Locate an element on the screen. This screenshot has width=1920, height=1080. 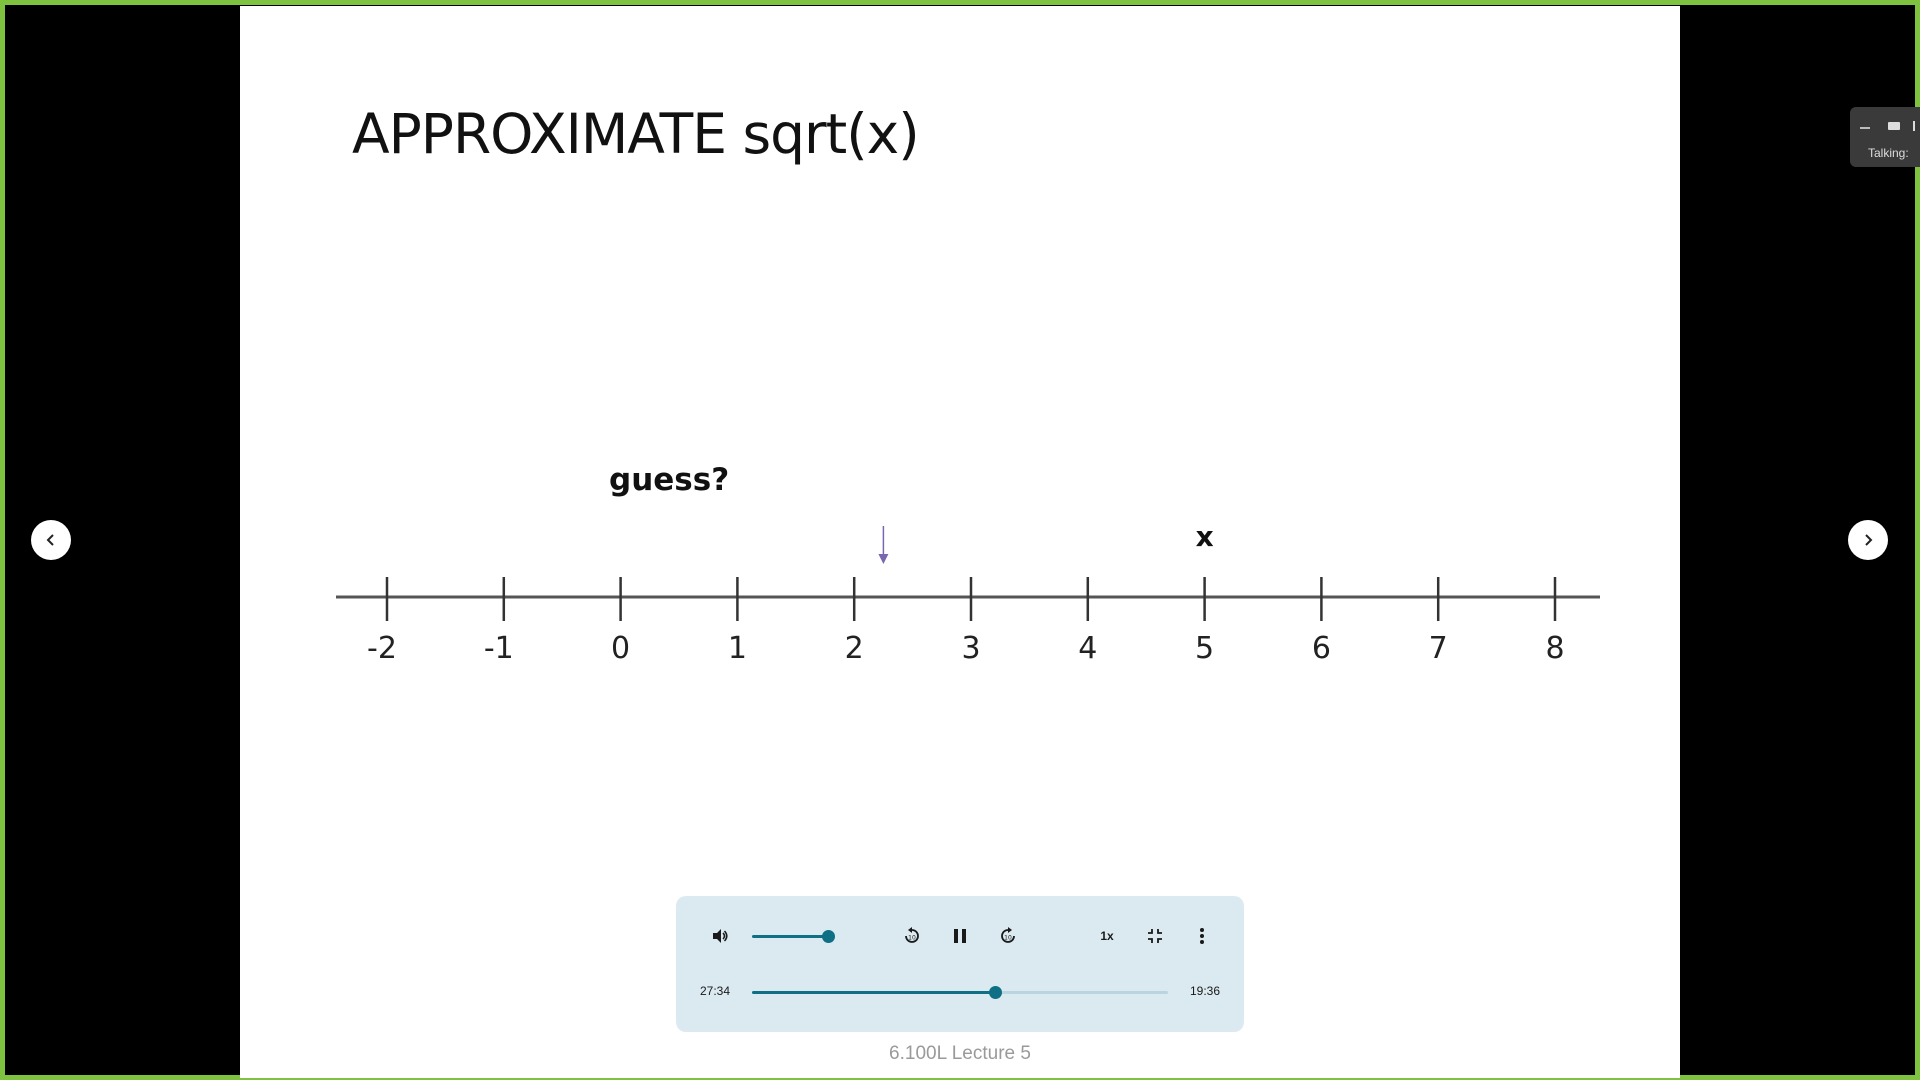
chevron-left-icon is located at coordinates (50, 540).